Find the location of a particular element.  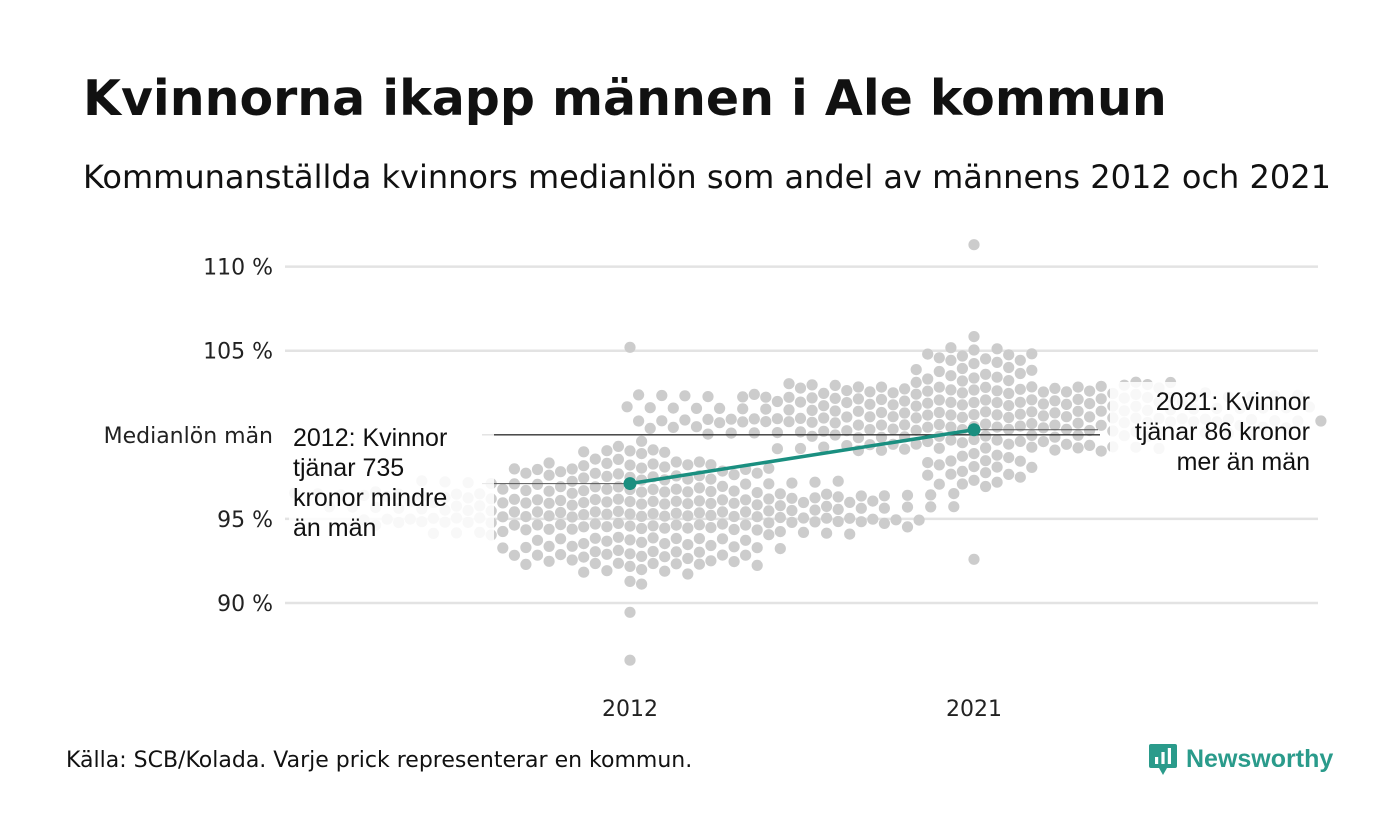

brand-logo: Newsworthy is located at coordinates (1240, 759).